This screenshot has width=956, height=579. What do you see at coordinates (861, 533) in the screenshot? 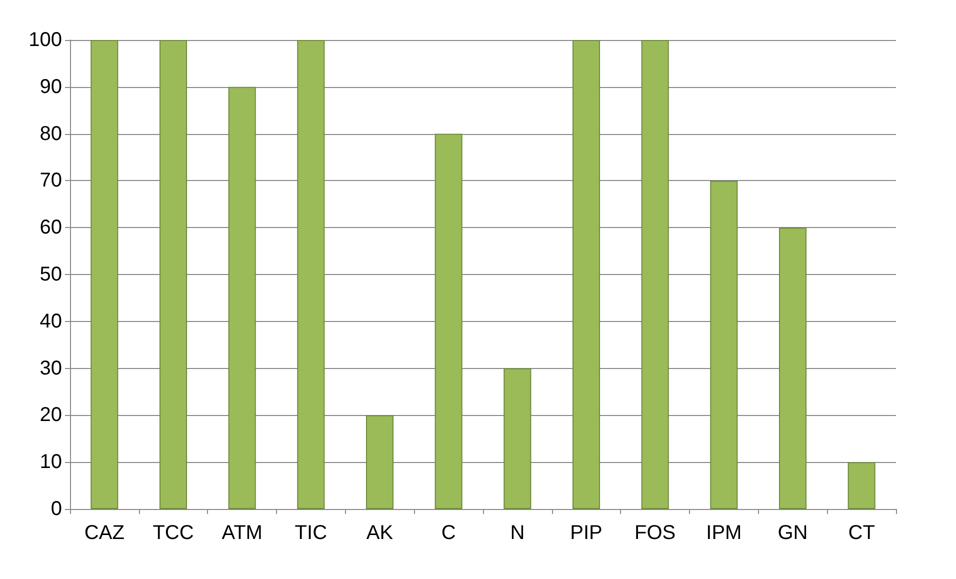
I see `x-tick-label: CT` at bounding box center [861, 533].